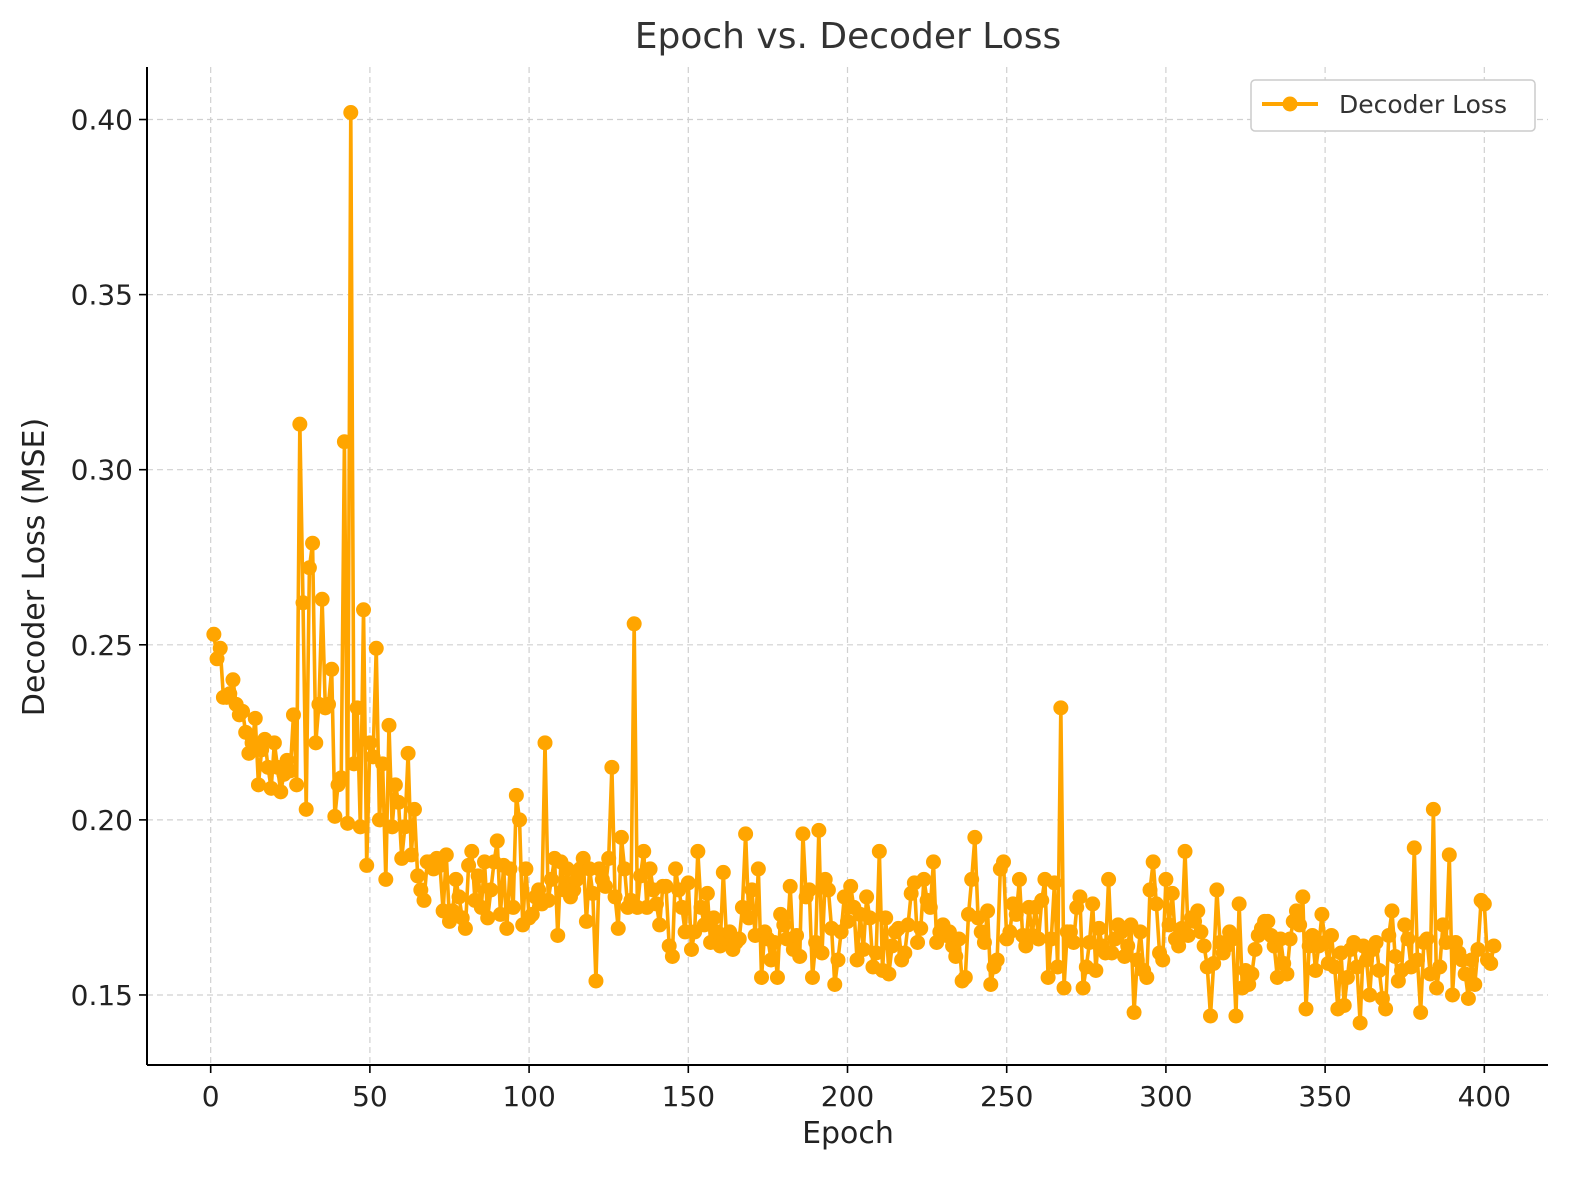 The image size is (1580, 1180). Describe the element at coordinates (1484, 1096) in the screenshot. I see `x-tick-label: 400` at that location.